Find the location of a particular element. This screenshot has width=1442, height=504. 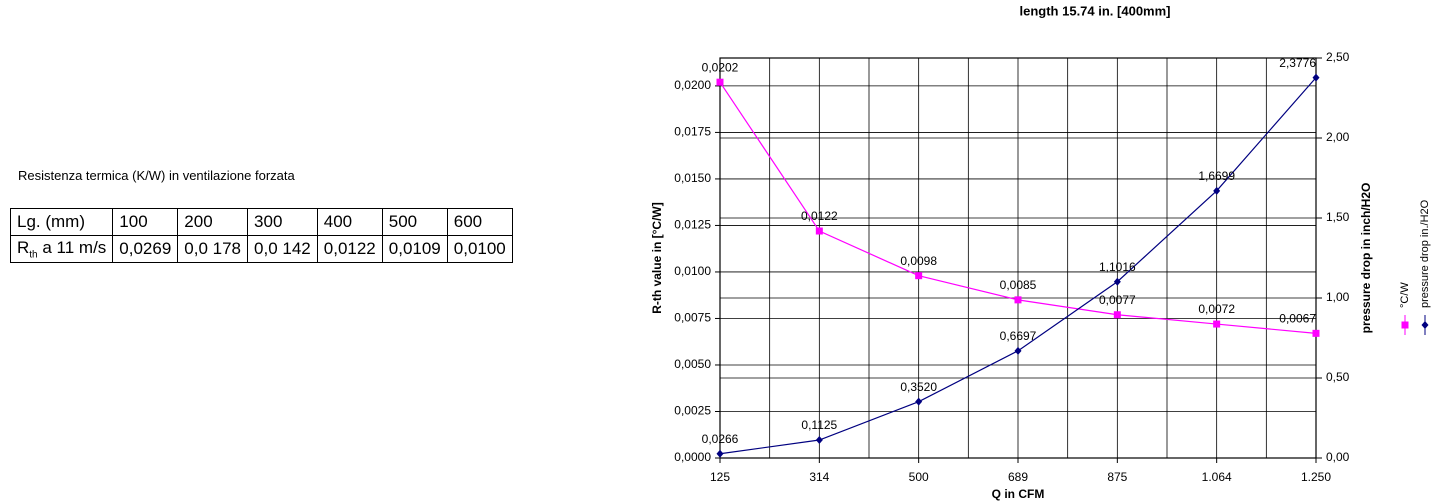

label-sub: th is located at coordinates (33, 255).